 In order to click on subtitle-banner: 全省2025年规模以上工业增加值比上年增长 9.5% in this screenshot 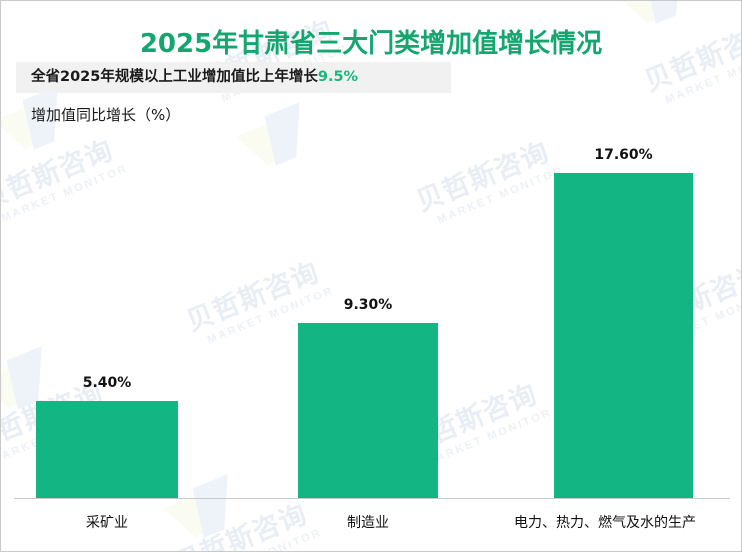, I will do `click(233, 77)`.